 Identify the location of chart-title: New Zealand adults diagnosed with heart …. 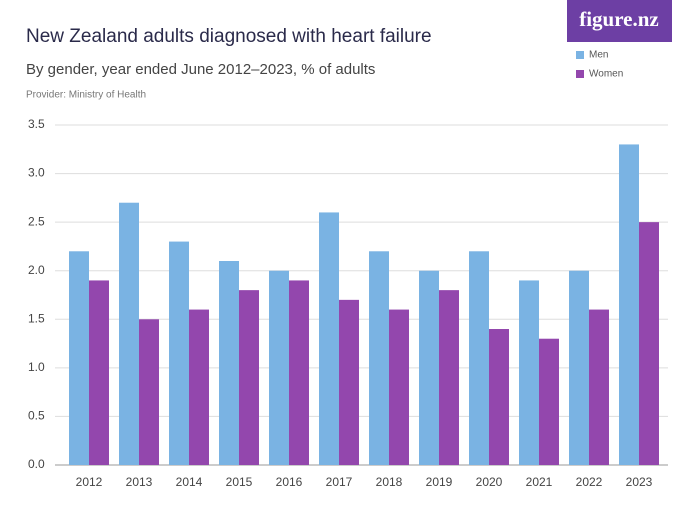
(229, 36).